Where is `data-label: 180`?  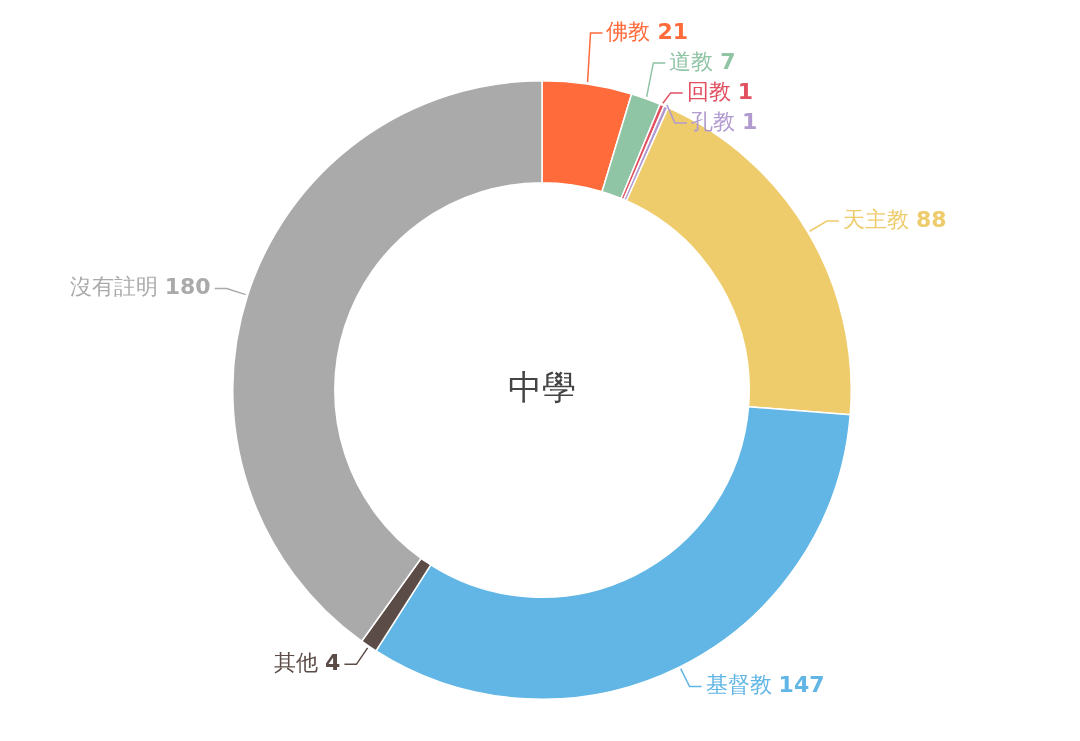 data-label: 180 is located at coordinates (187, 287).